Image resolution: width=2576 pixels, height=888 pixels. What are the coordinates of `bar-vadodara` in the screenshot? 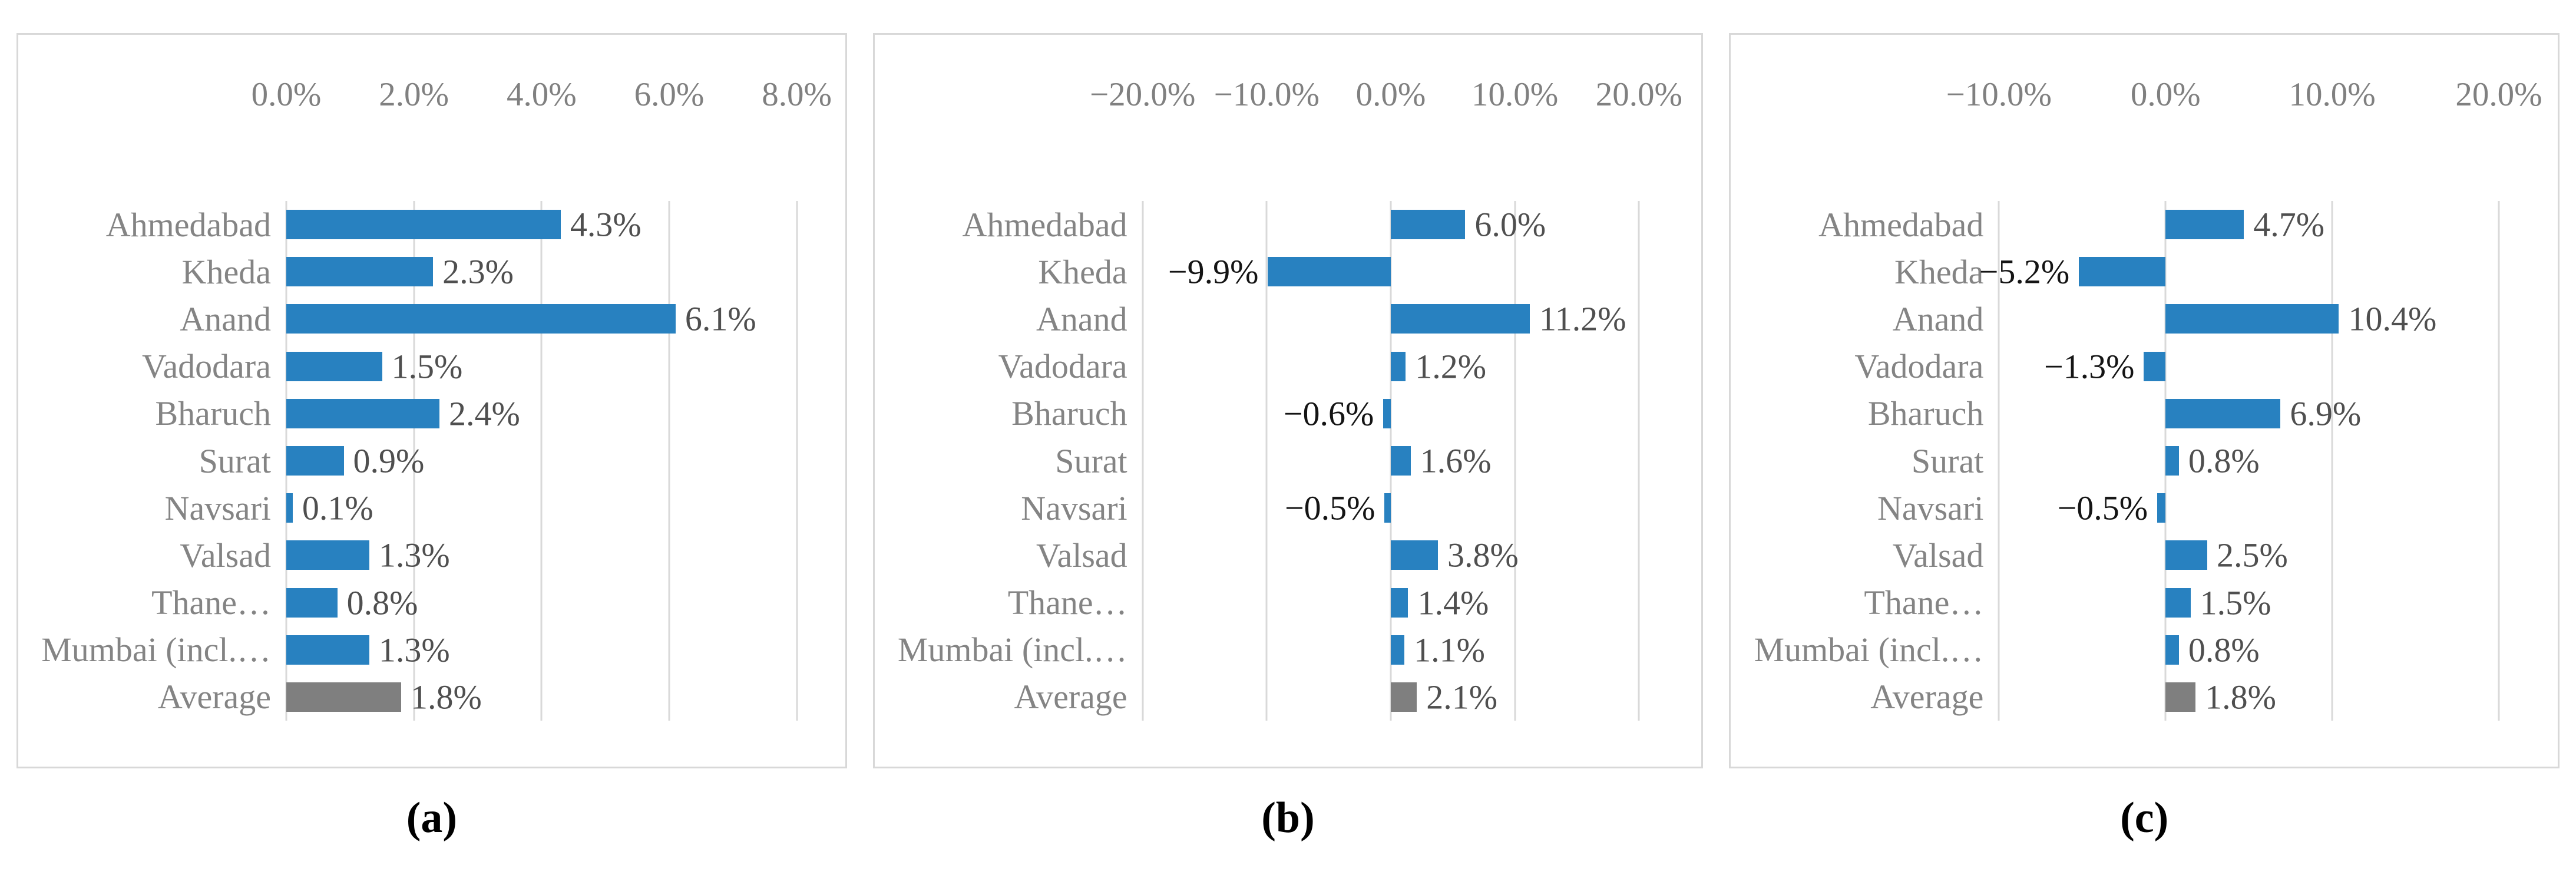 It's located at (1398, 366).